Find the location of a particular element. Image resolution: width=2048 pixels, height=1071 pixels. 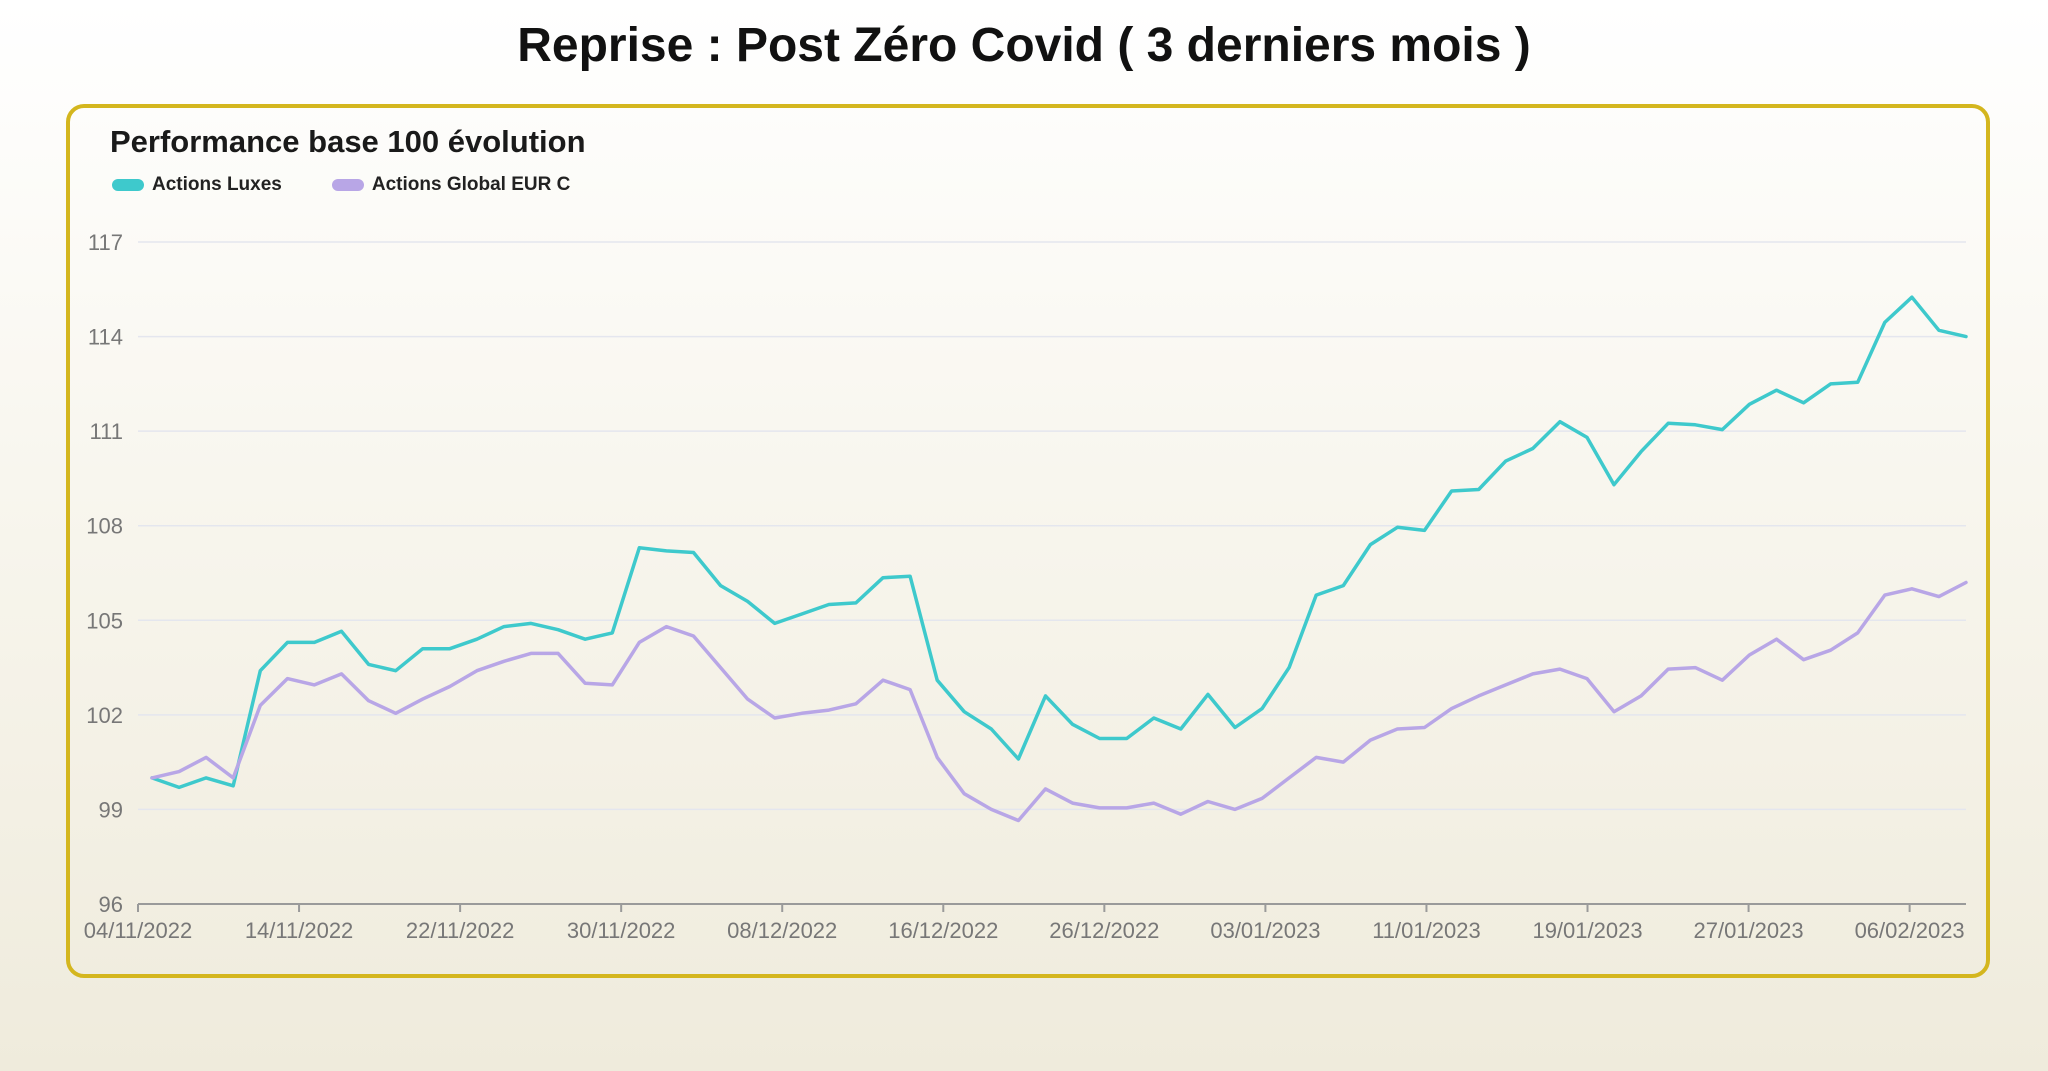

chart-legend: Actions Luxes Actions Global EUR C is located at coordinates (341, 185).